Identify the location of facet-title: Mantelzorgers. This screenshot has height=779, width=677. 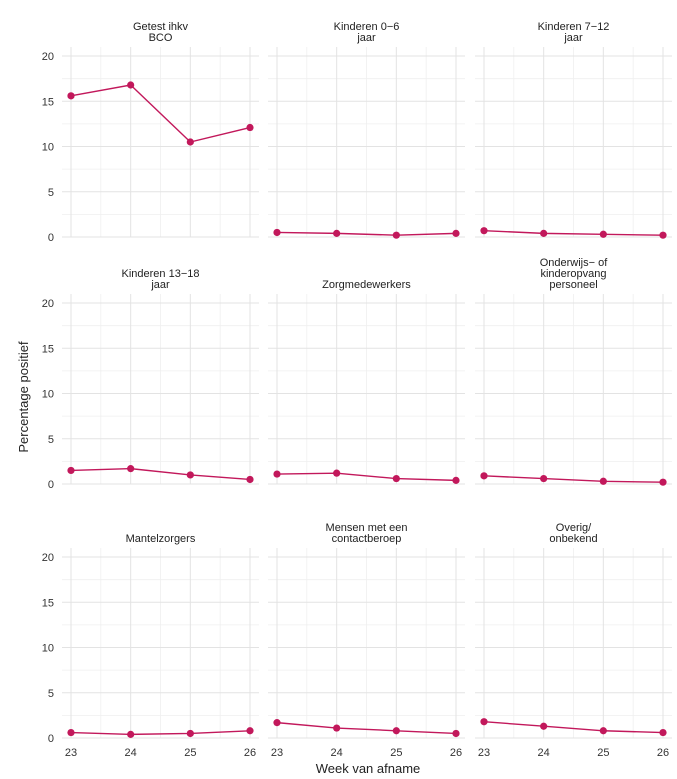
(161, 539).